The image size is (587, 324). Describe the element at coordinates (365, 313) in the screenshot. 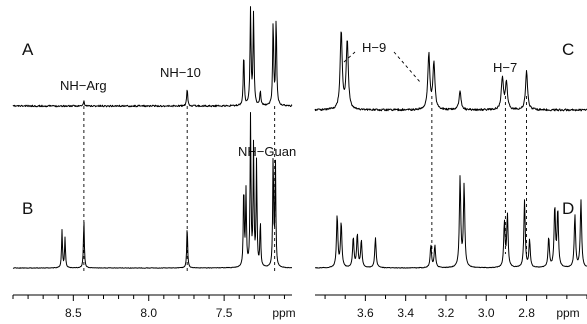

I see `tick-label: 3.6` at that location.